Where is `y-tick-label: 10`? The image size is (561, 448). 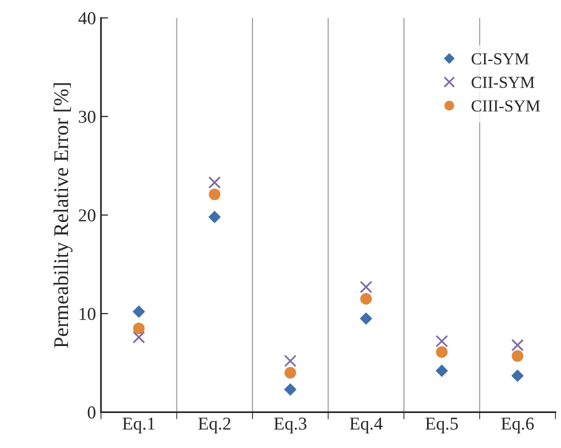 y-tick-label: 10 is located at coordinates (88, 314).